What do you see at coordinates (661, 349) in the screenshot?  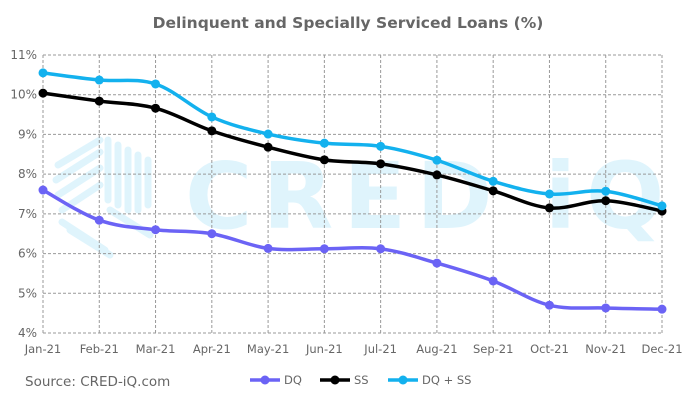 I see `x-tick-label: Dec-21` at bounding box center [661, 349].